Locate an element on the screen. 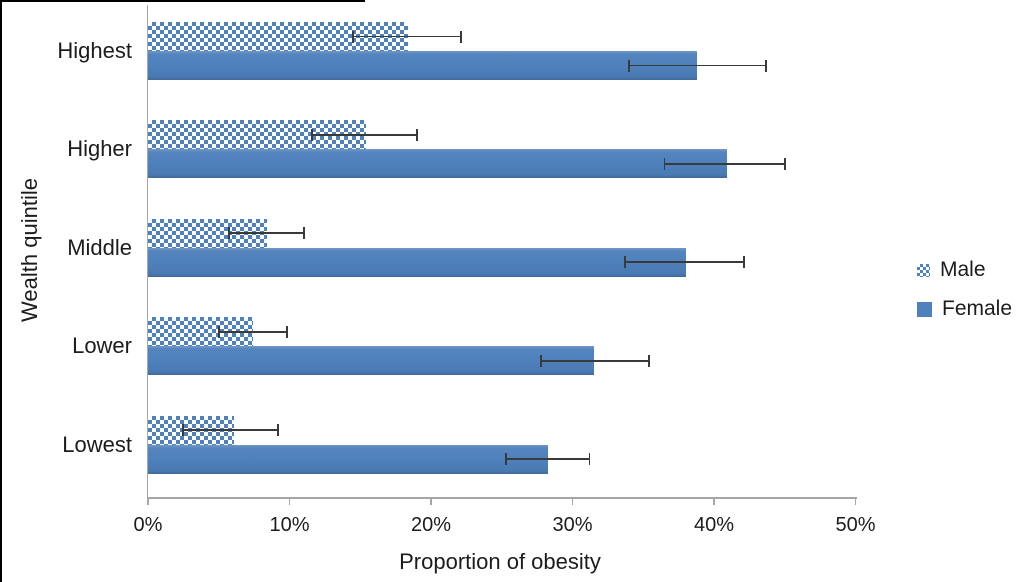  error-cap-left-female-highest is located at coordinates (629, 65).